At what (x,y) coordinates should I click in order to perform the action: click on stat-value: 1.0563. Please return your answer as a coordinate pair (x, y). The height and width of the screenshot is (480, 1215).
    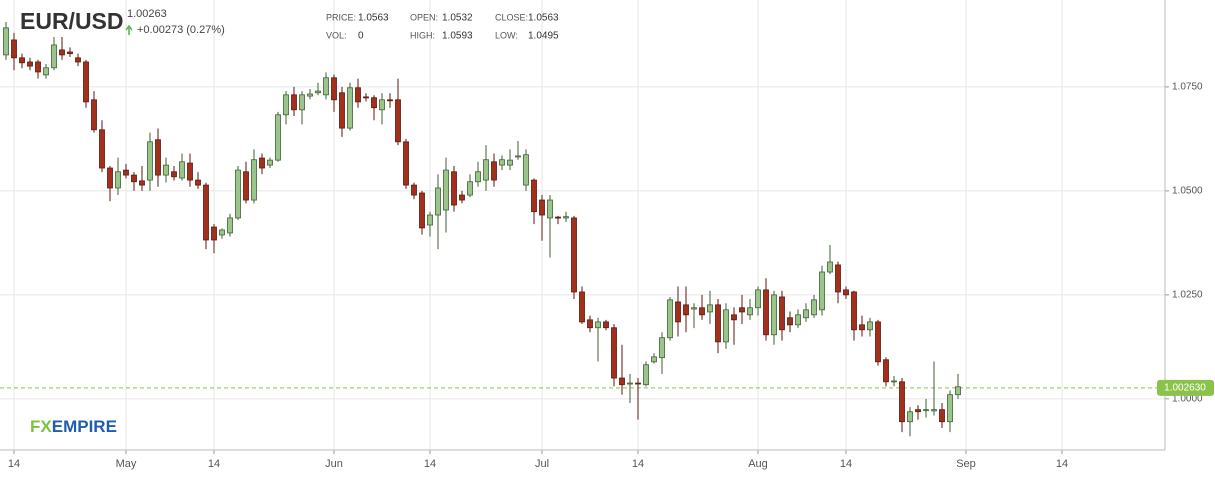
    Looking at the image, I should click on (373, 18).